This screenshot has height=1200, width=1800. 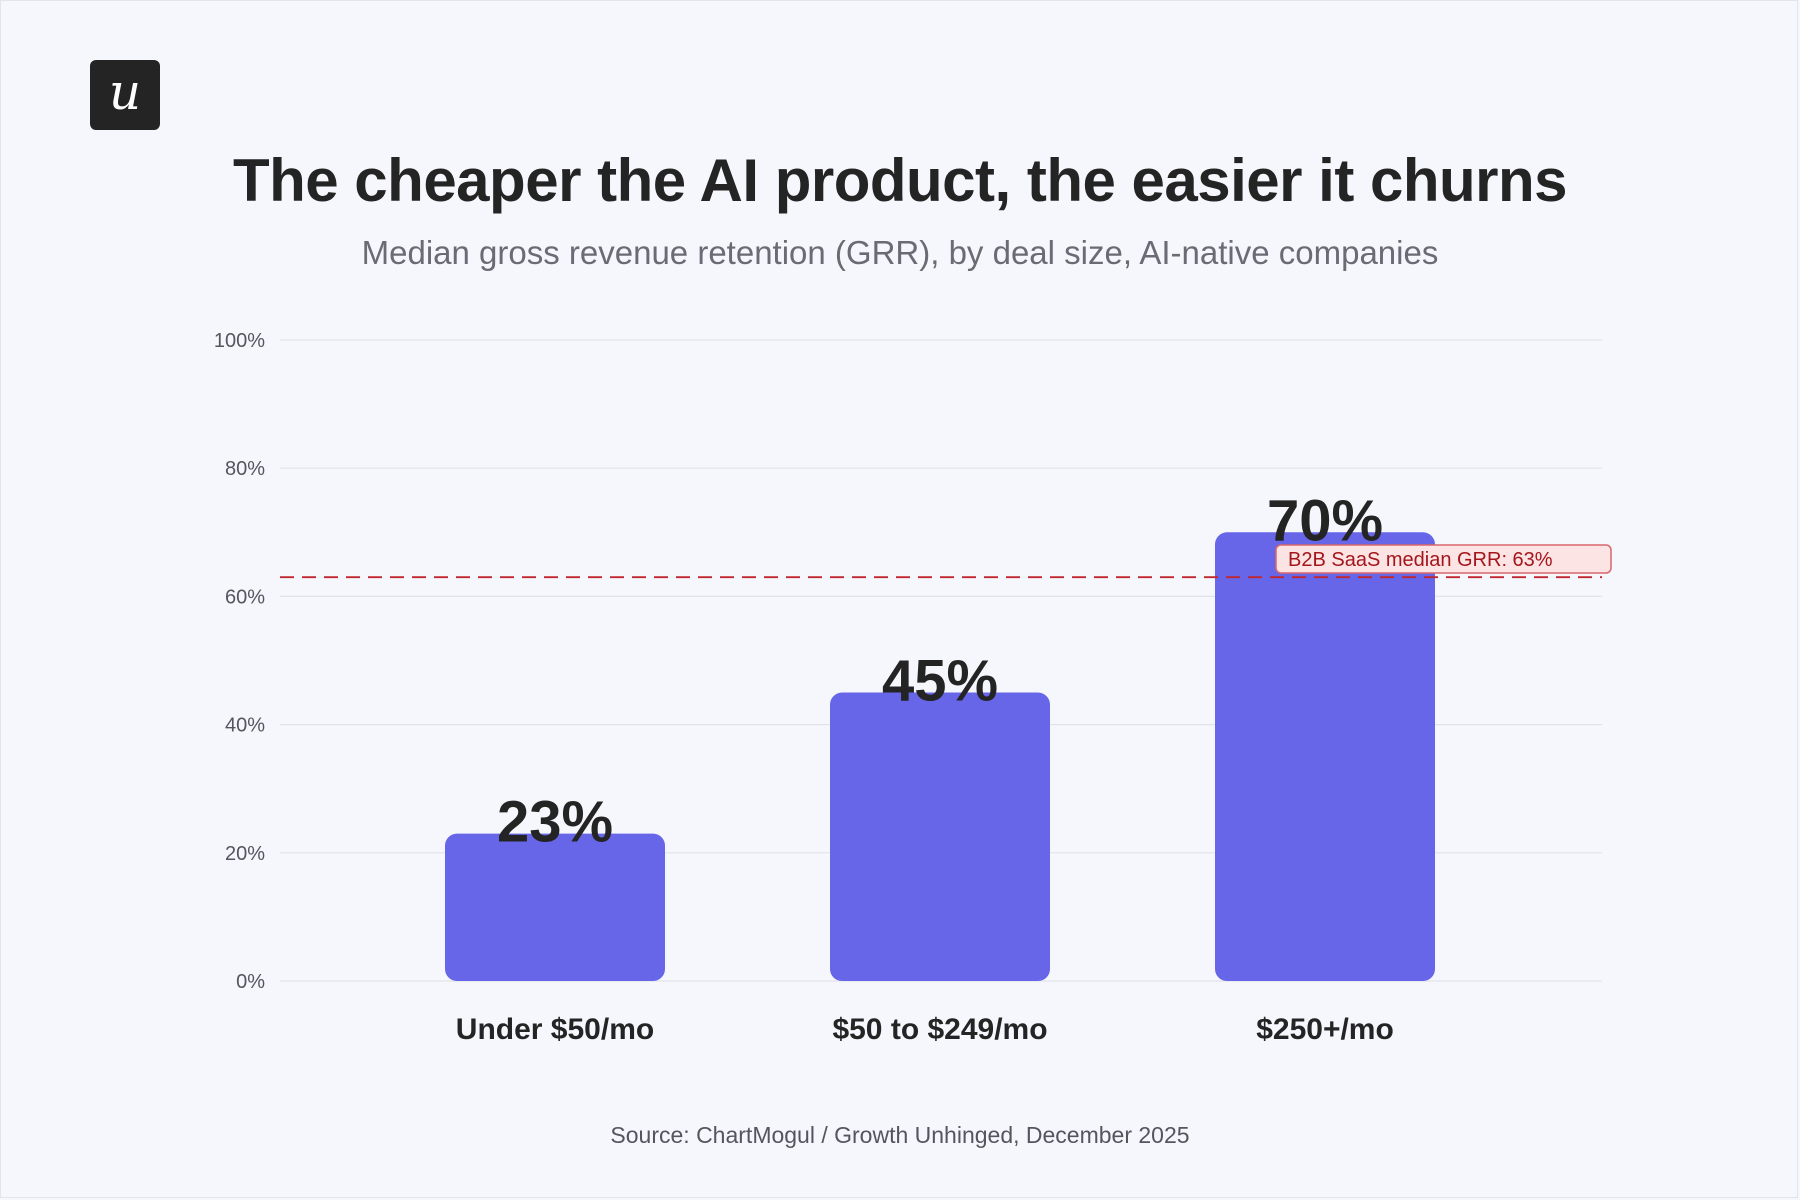 I want to click on y-tick-label: 40%, so click(x=245, y=726).